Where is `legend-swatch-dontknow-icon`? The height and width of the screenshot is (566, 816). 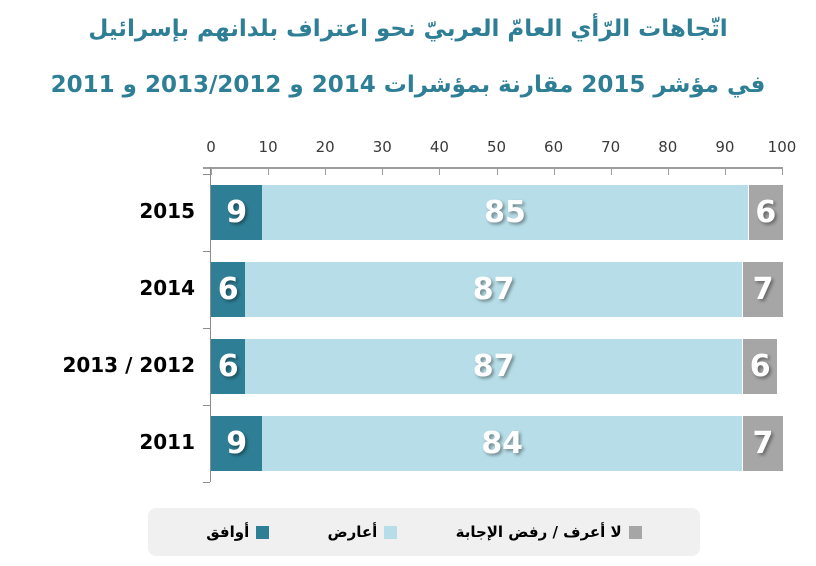 legend-swatch-dontknow-icon is located at coordinates (635, 532).